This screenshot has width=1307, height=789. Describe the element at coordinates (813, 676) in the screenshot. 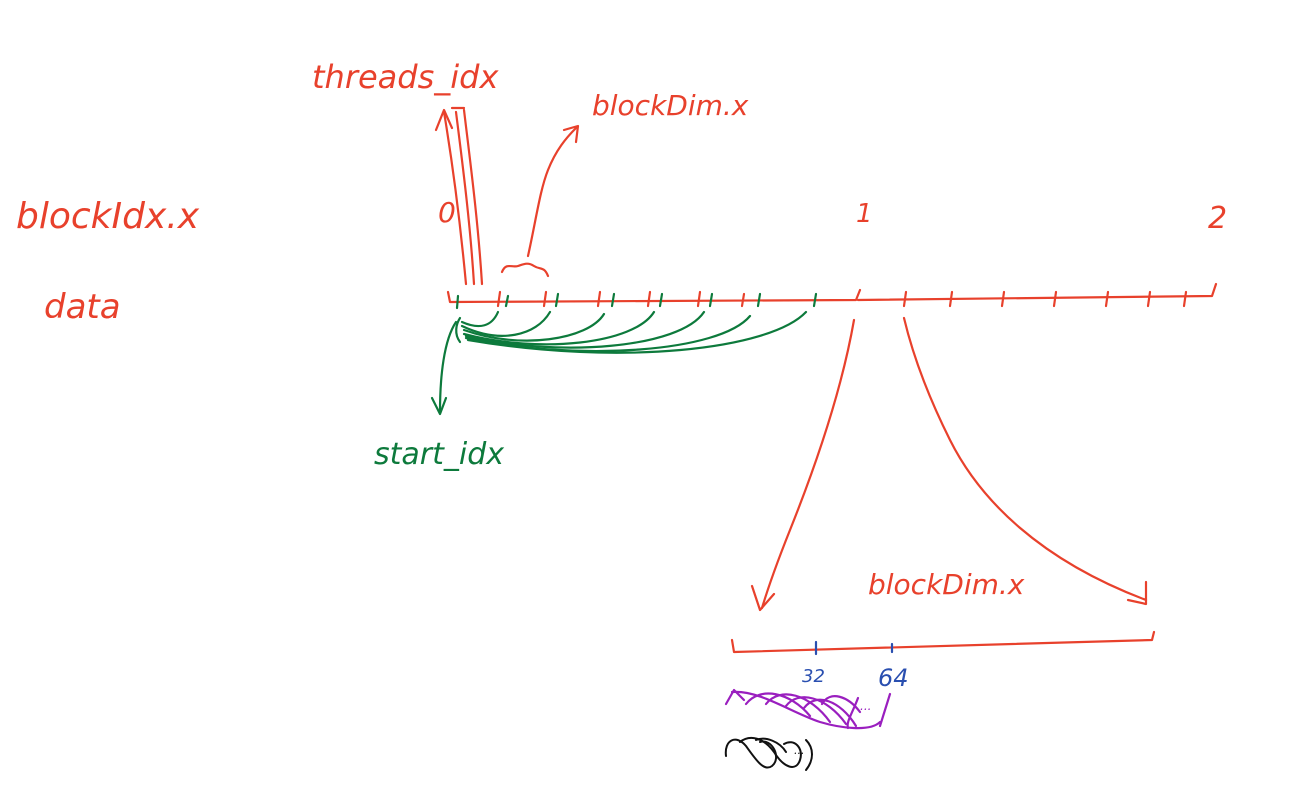

I see `tick-32-label: 32` at that location.